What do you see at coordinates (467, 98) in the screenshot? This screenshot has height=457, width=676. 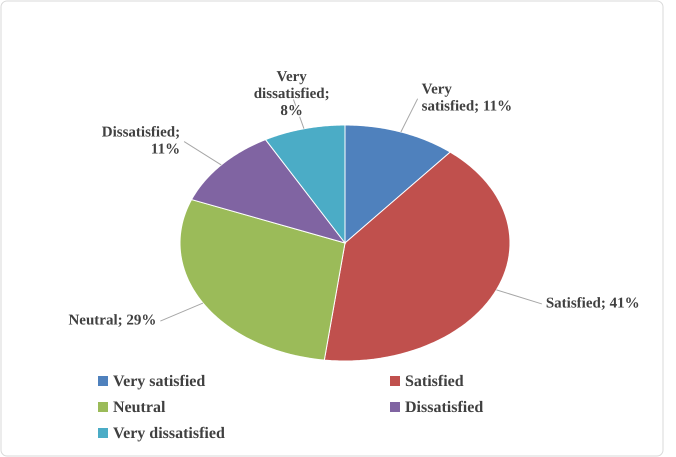 I see `data-label: Very satisfied; 11%` at bounding box center [467, 98].